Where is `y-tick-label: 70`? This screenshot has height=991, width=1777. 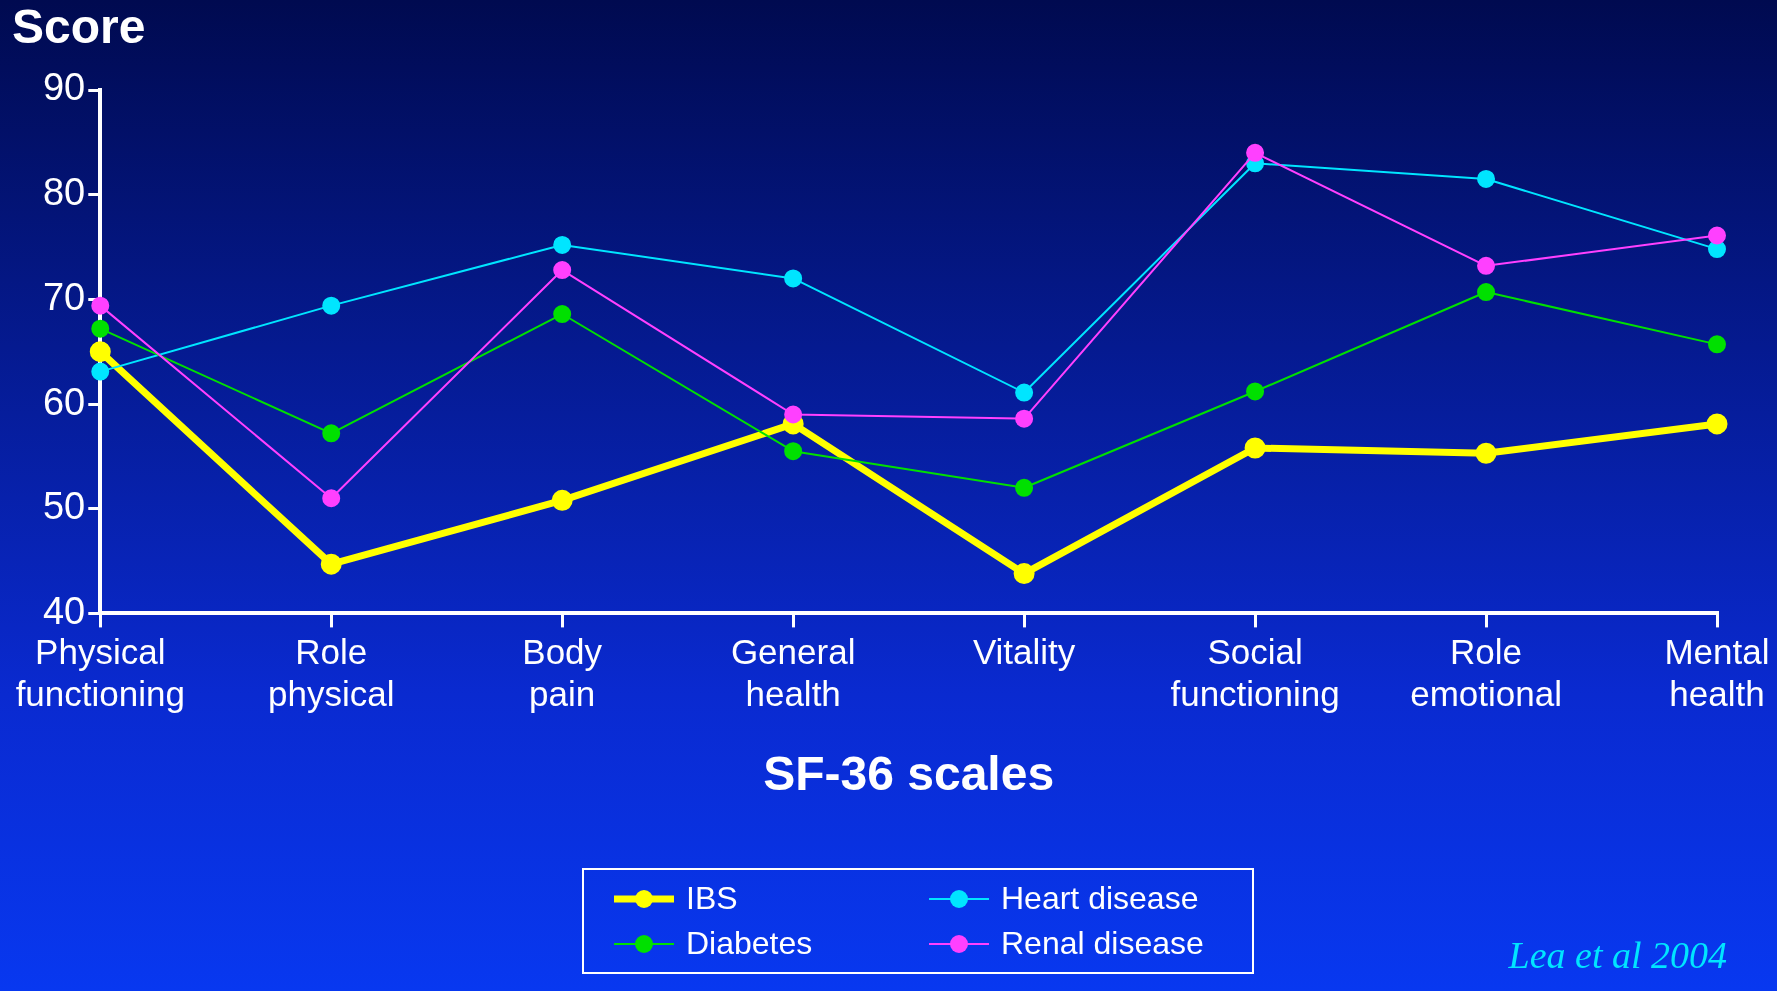 y-tick-label: 70 is located at coordinates (64, 296).